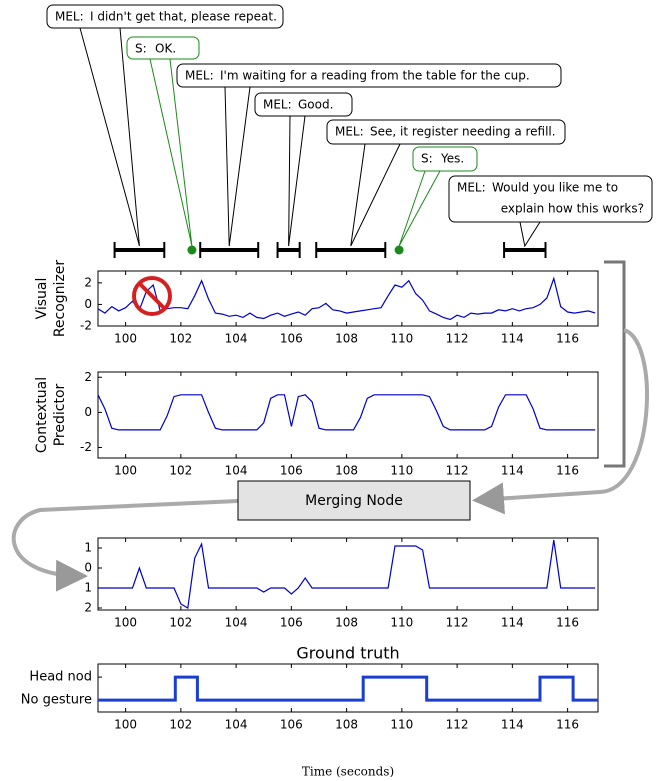 The image size is (659, 781). I want to click on x-axis-label: Time (seconds), so click(348, 772).